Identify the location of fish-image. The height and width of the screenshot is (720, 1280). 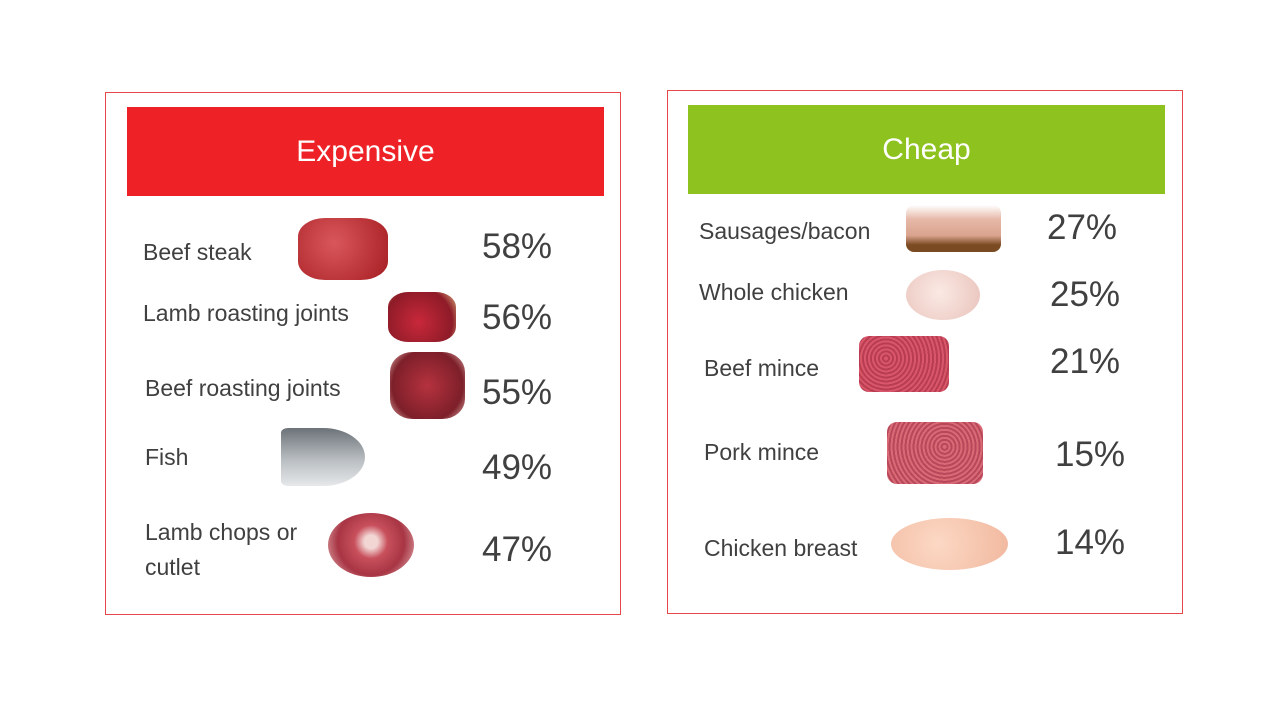
(323, 457).